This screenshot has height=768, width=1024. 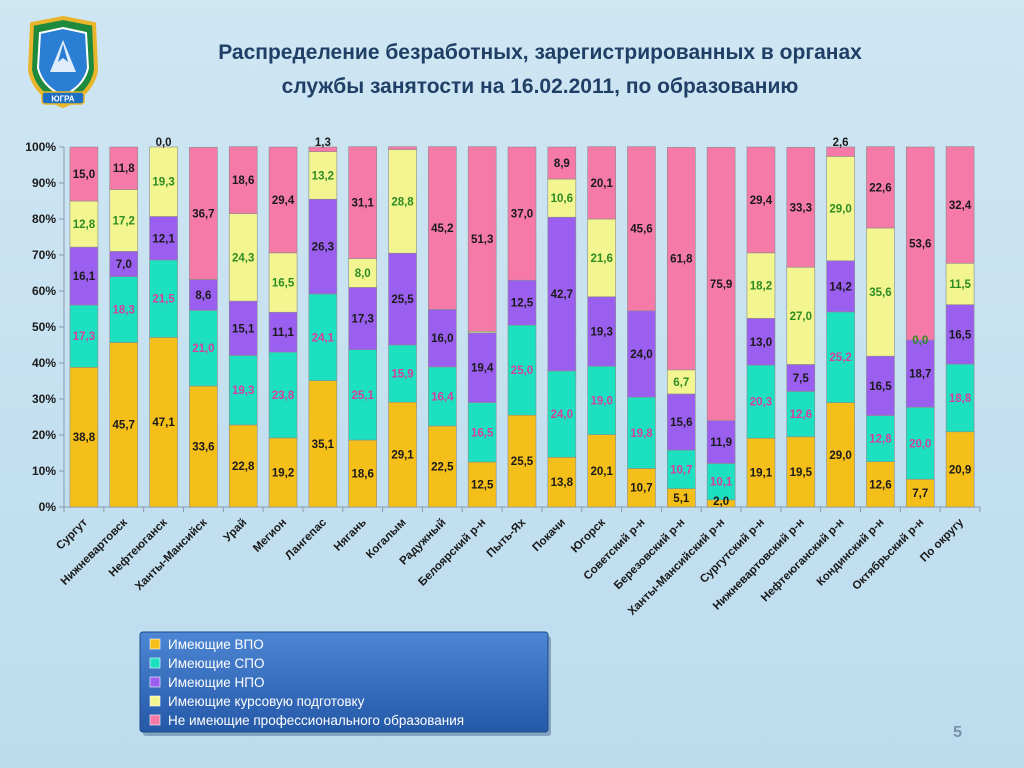 What do you see at coordinates (880, 188) in the screenshot?
I see `data-label: 22,6` at bounding box center [880, 188].